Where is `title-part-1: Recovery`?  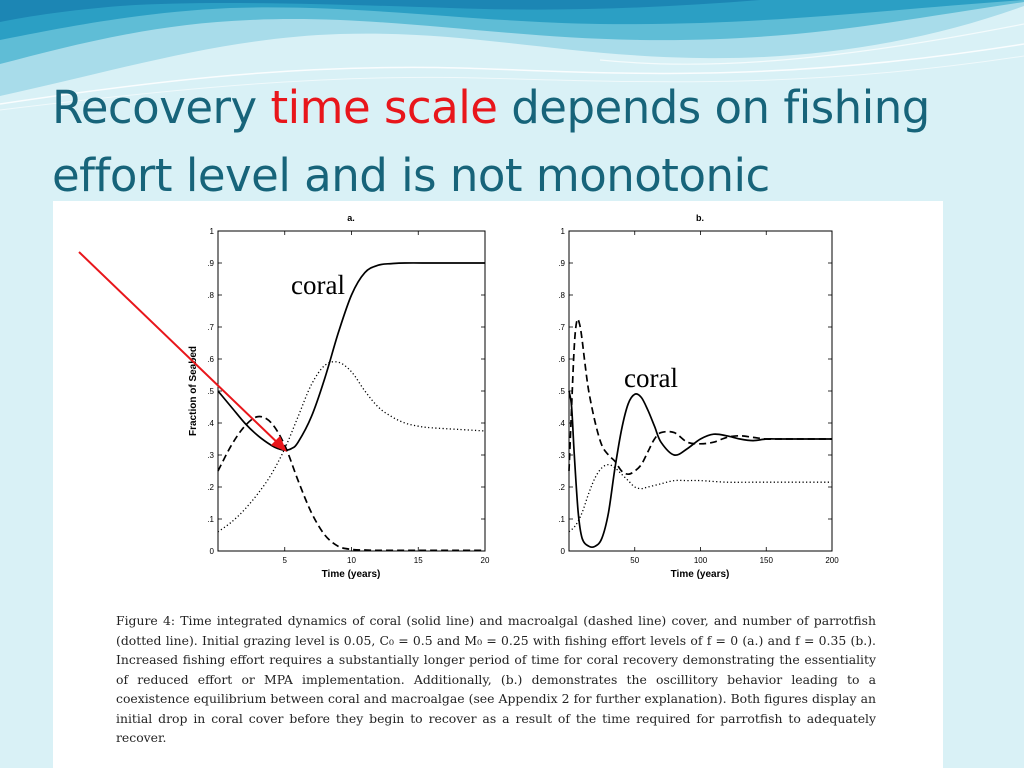
title-part-1: Recovery is located at coordinates (161, 107).